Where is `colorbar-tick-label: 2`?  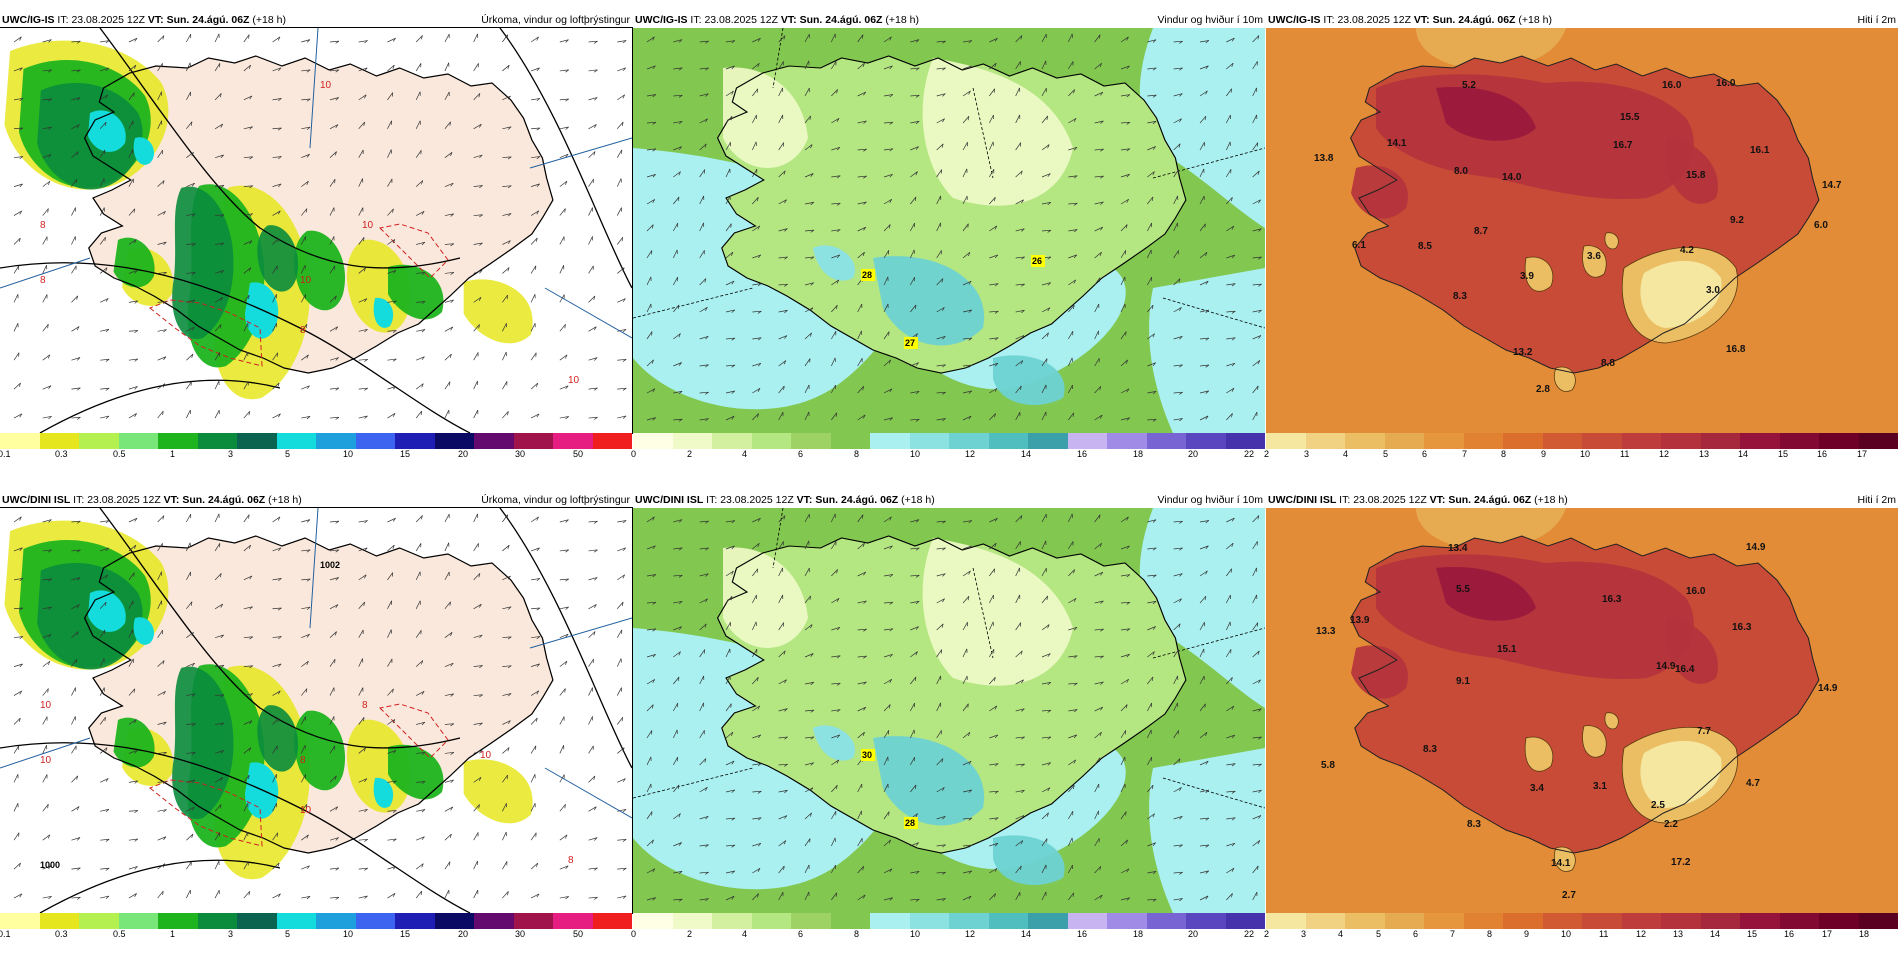
colorbar-tick-label: 2 is located at coordinates (689, 454).